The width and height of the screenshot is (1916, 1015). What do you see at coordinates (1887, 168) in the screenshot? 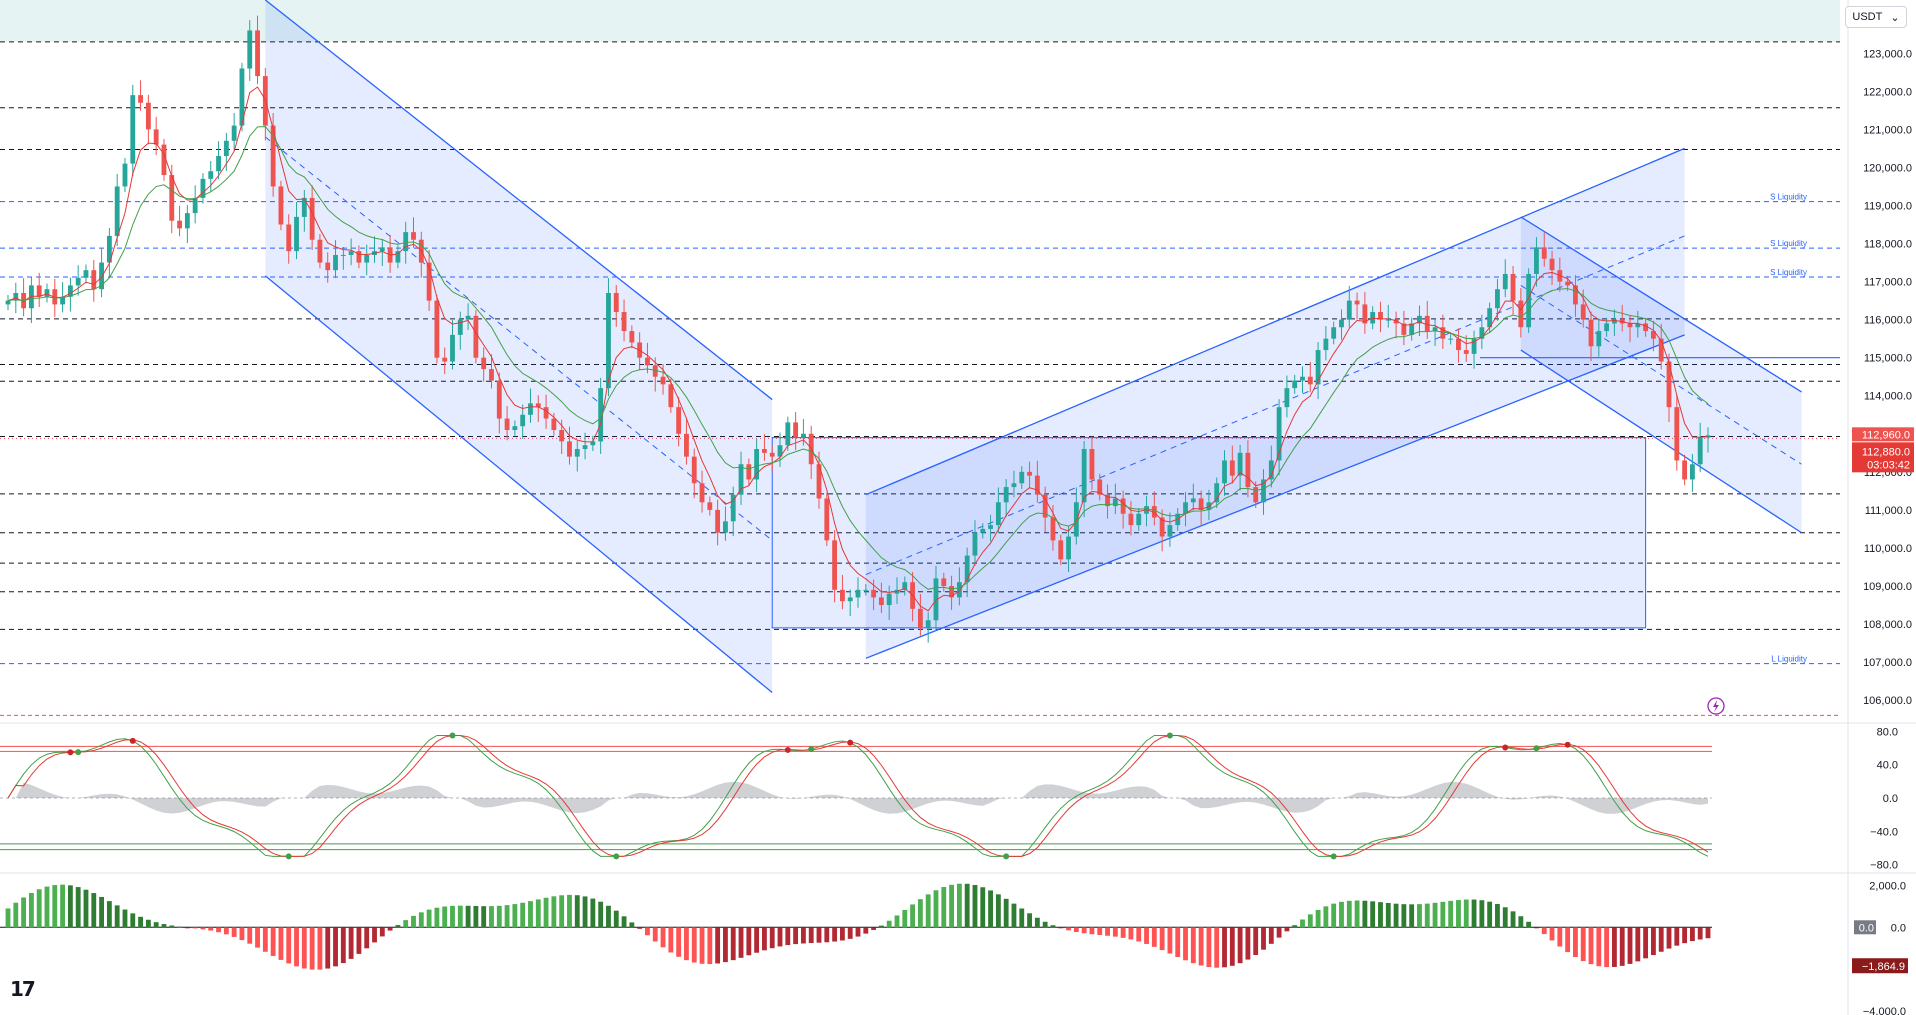
I see `price-tick-label: 120,000.0` at bounding box center [1887, 168].